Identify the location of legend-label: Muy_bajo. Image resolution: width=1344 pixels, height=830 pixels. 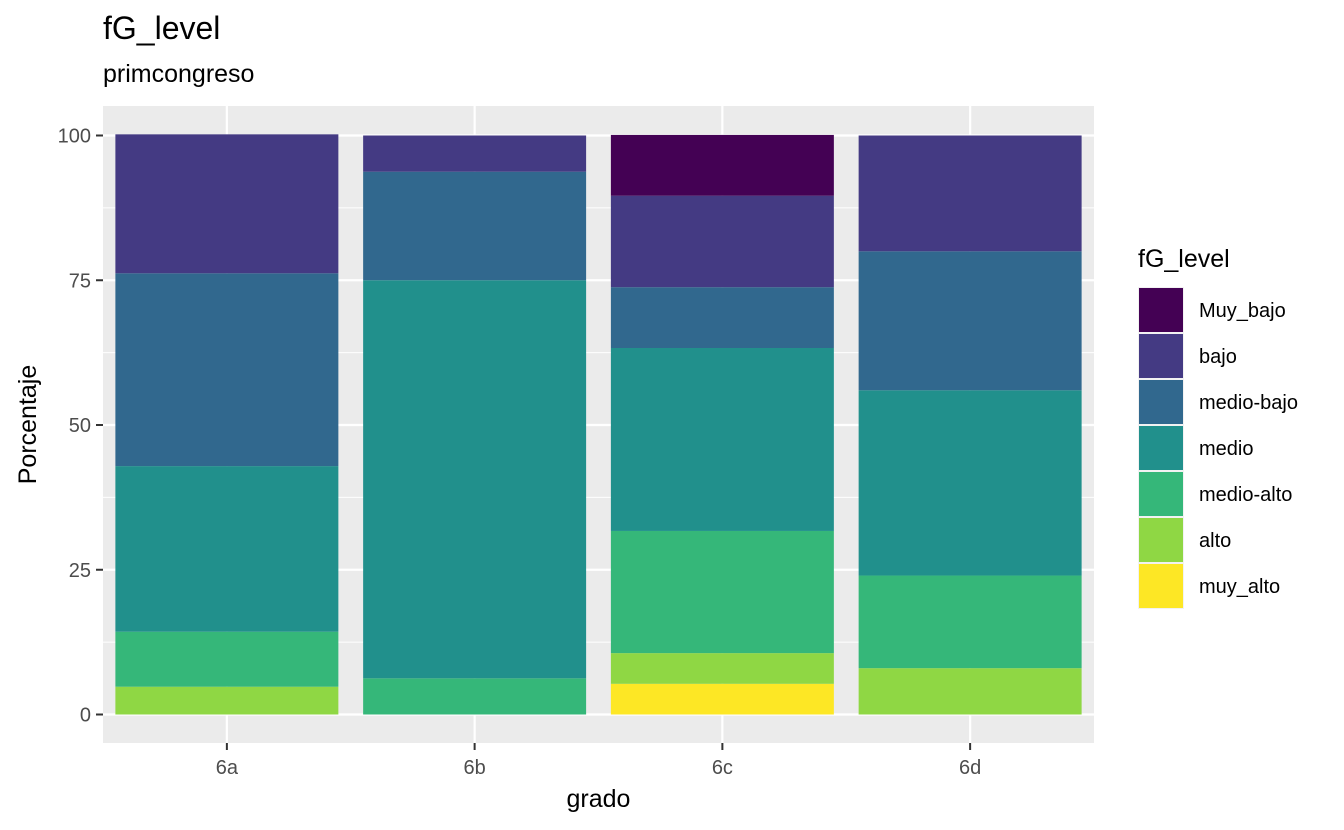
(1242, 311).